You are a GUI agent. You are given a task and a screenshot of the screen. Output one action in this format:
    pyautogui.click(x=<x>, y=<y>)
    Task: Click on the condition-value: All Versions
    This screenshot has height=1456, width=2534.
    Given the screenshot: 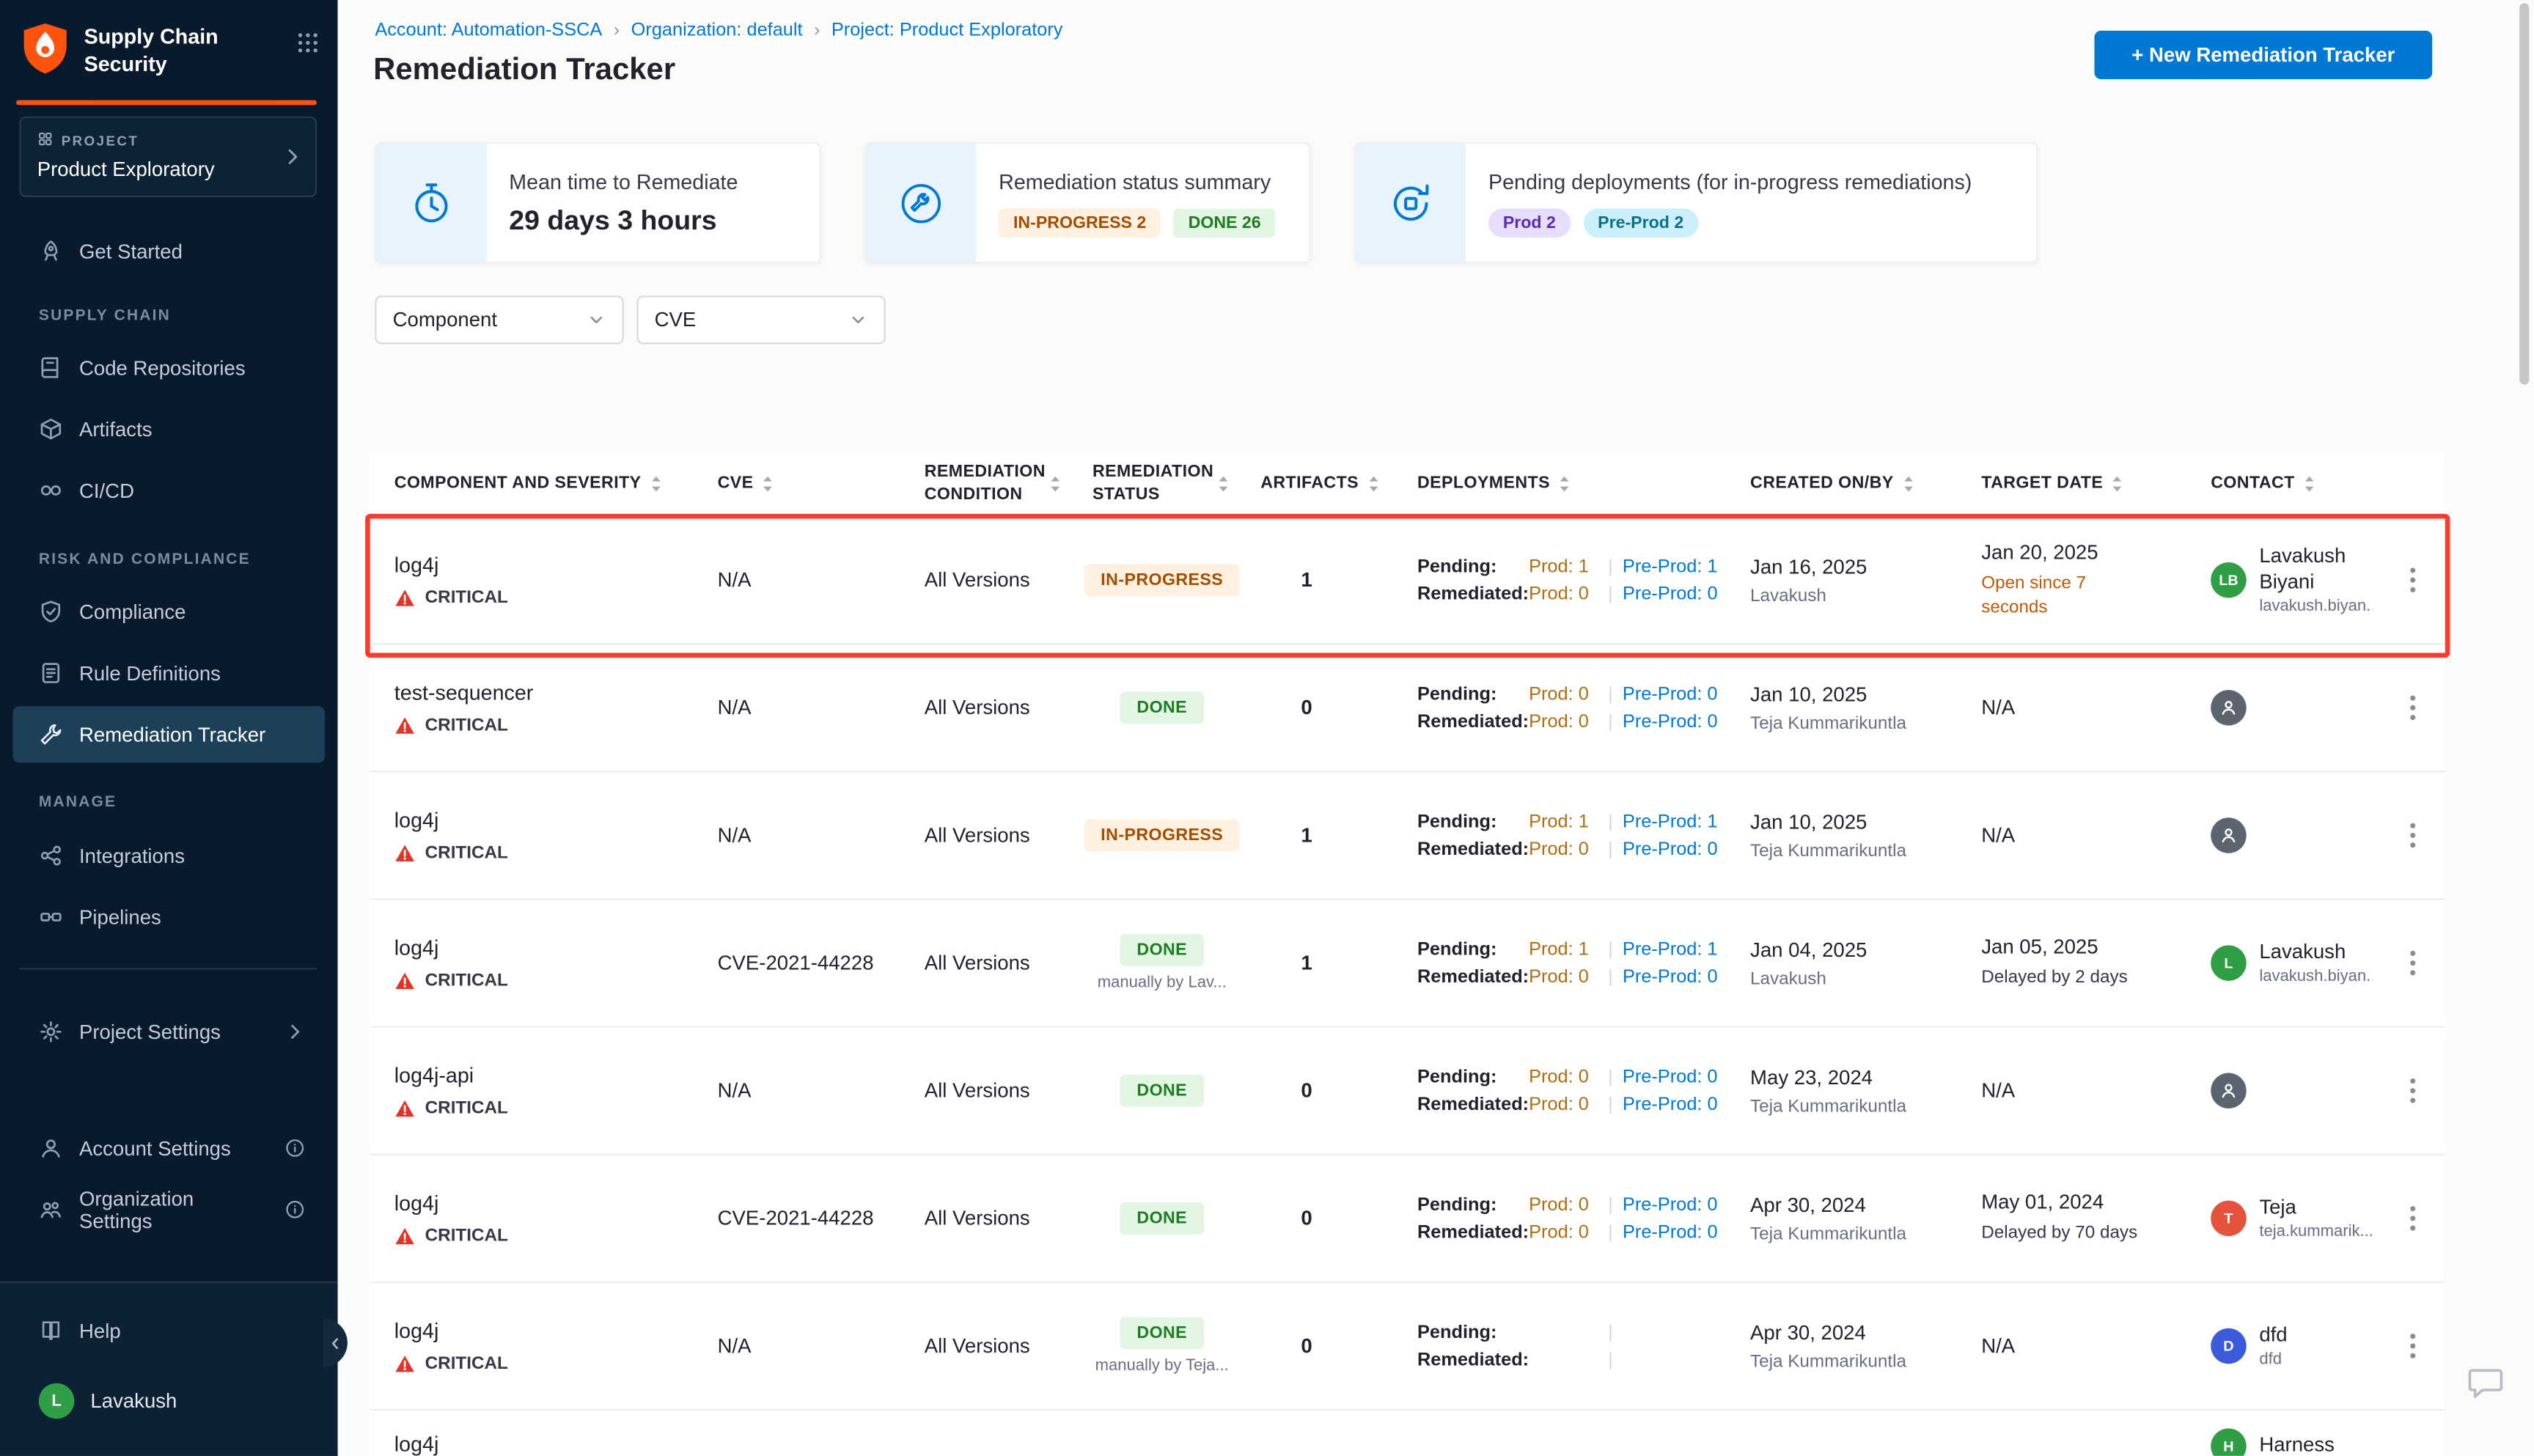 What is the action you would take?
    pyautogui.click(x=977, y=1218)
    